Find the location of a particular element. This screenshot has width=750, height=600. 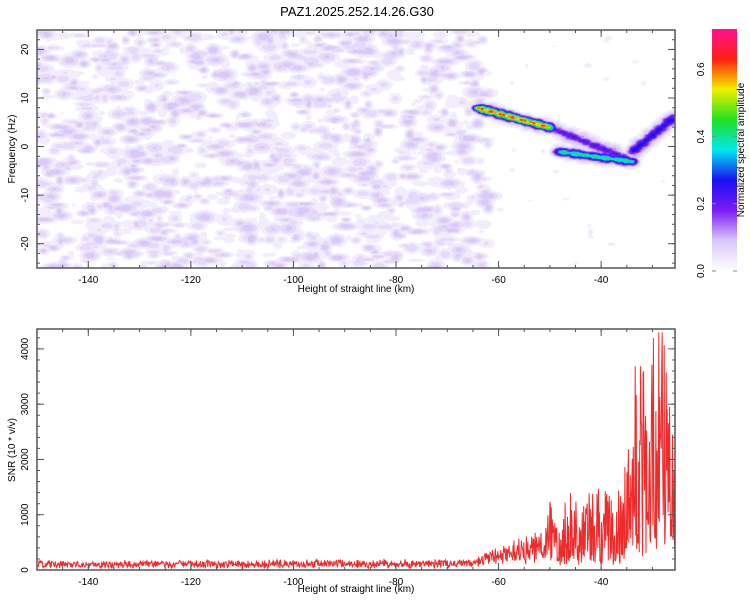

y-tick-label: 4000 is located at coordinates (25, 348).